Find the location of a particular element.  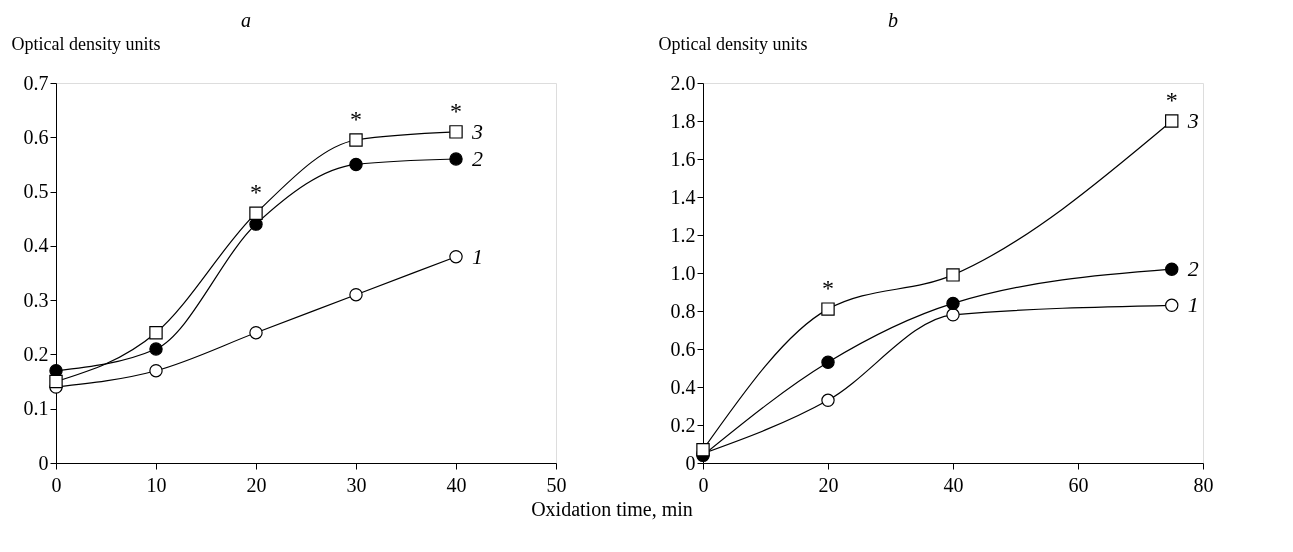

y-tick-label: 0.5 is located at coordinates (36, 191).